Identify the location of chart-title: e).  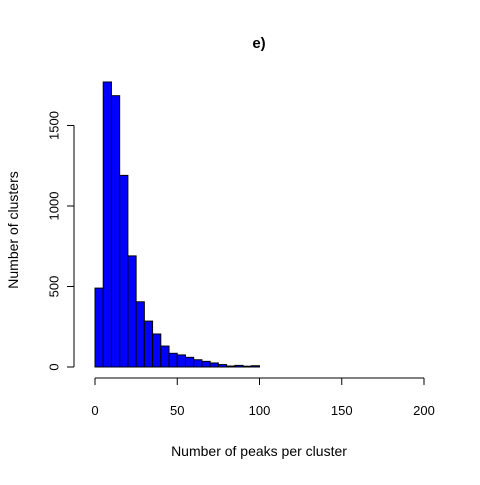
(258, 43).